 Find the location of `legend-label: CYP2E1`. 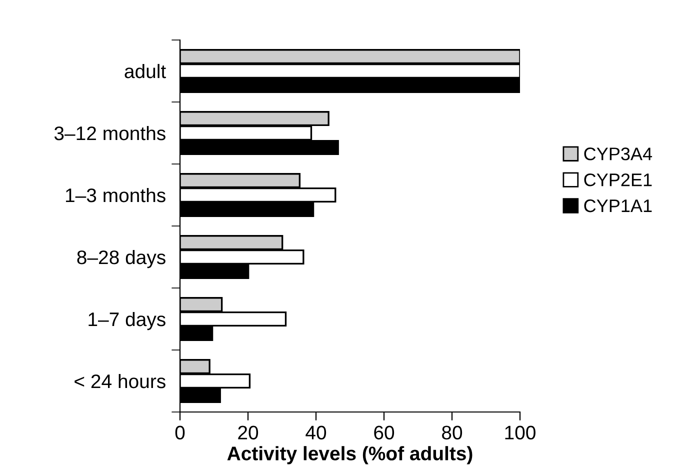

legend-label: CYP2E1 is located at coordinates (618, 179).